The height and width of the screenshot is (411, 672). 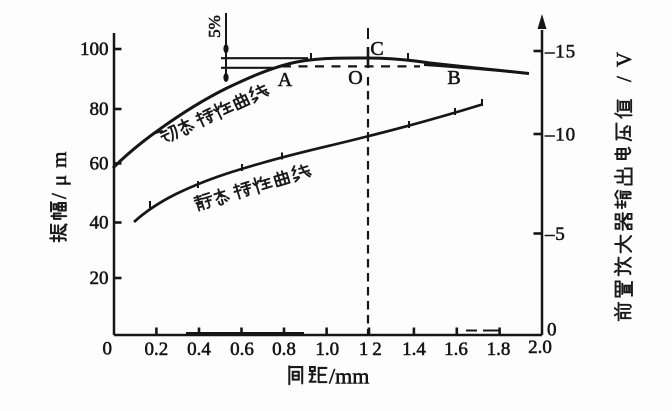 I want to click on svg-text: A, so click(x=285, y=80).